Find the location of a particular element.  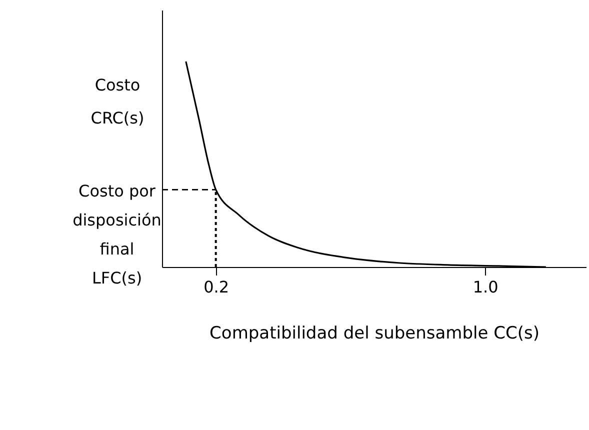

x-axis-title: Compatibilidad del subensamble CC(s) is located at coordinates (375, 334).